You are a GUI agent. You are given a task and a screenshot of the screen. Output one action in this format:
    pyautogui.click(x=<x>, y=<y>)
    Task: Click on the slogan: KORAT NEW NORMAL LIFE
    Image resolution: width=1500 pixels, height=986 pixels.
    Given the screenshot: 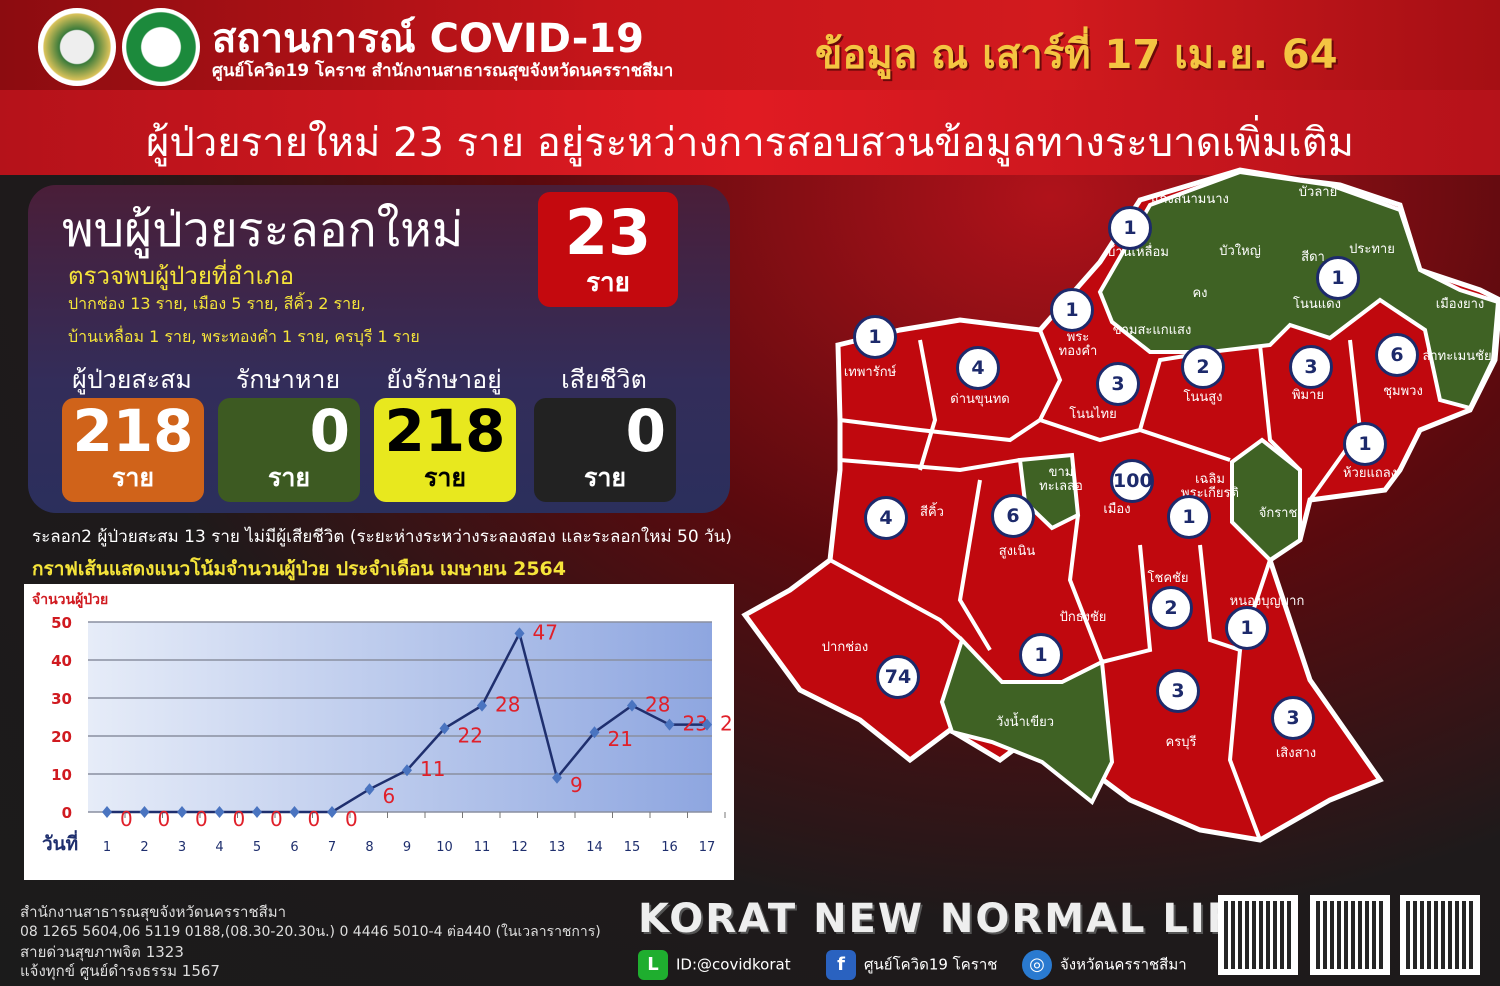 What is the action you would take?
    pyautogui.click(x=952, y=919)
    